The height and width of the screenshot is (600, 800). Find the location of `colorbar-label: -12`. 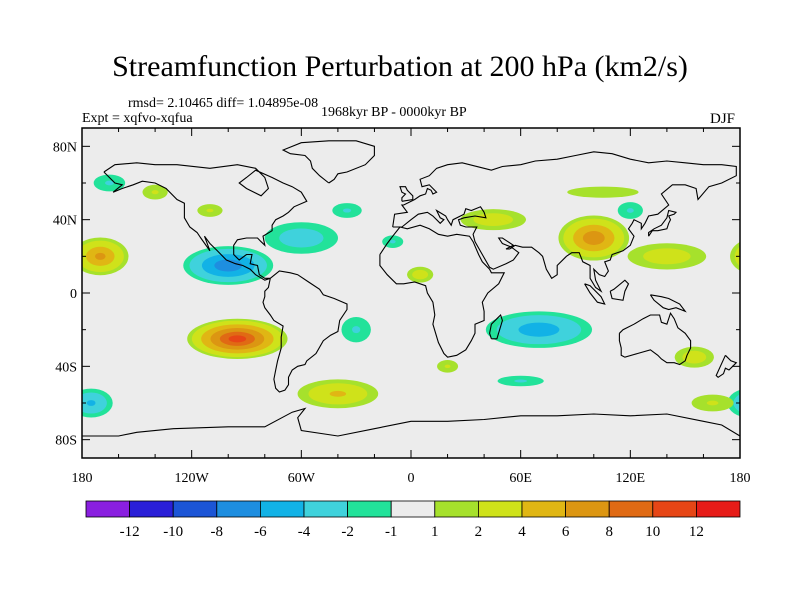

colorbar-label: -12 is located at coordinates (130, 532).